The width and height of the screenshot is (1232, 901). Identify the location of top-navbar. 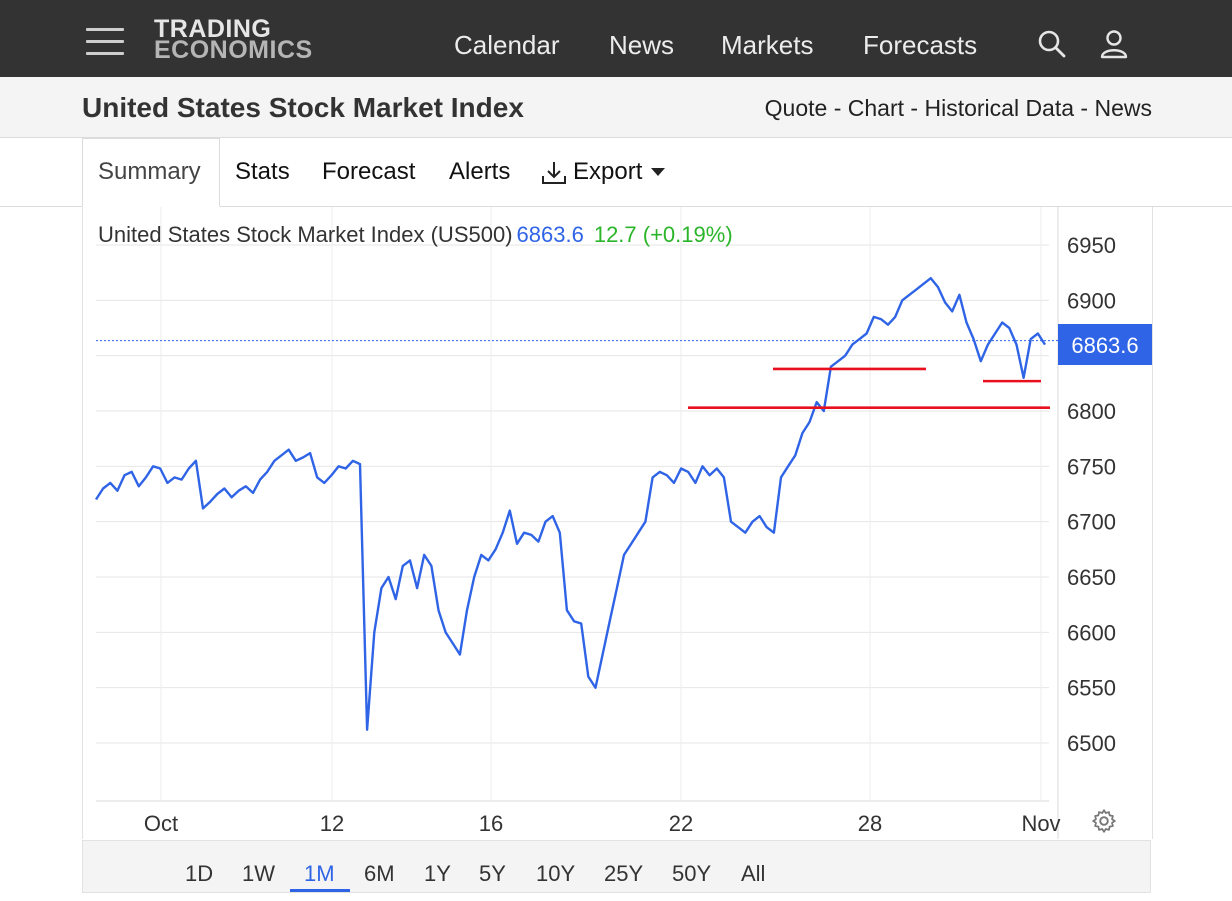
(616, 38).